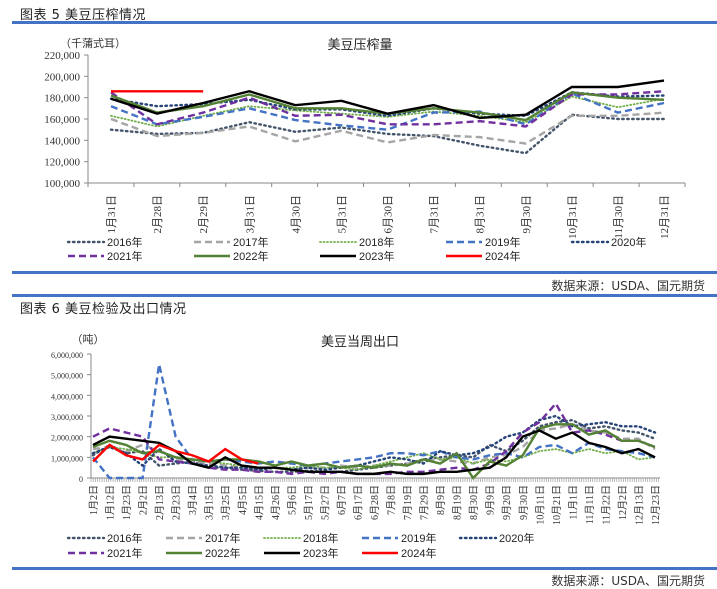 The height and width of the screenshot is (589, 717). What do you see at coordinates (425, 502) in the screenshot?
I see `x-tick-label: 7月29日` at bounding box center [425, 502].